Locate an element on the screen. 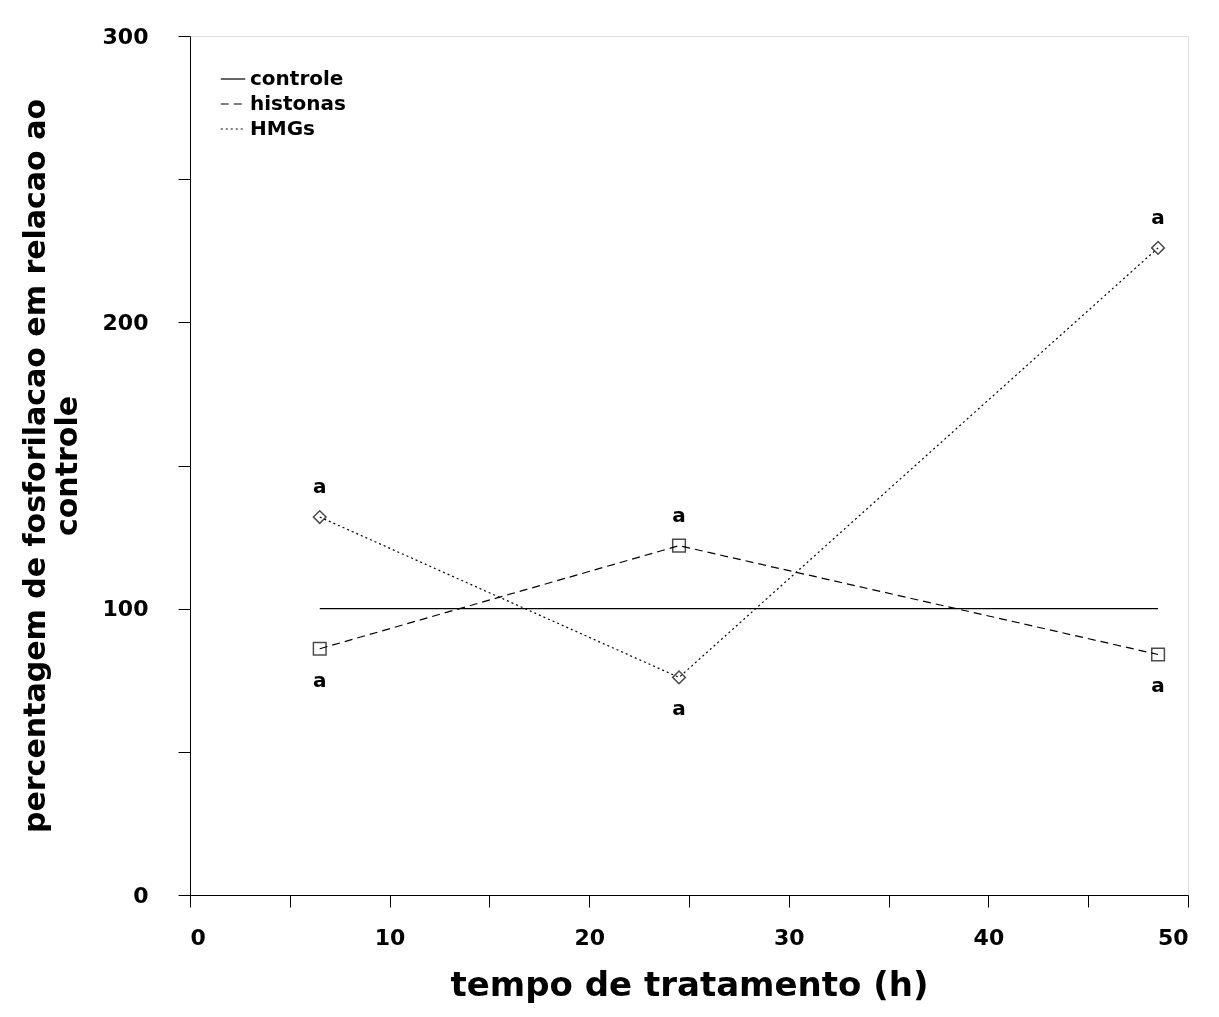 The image size is (1219, 1017). x-tick-label: 30 is located at coordinates (789, 937).